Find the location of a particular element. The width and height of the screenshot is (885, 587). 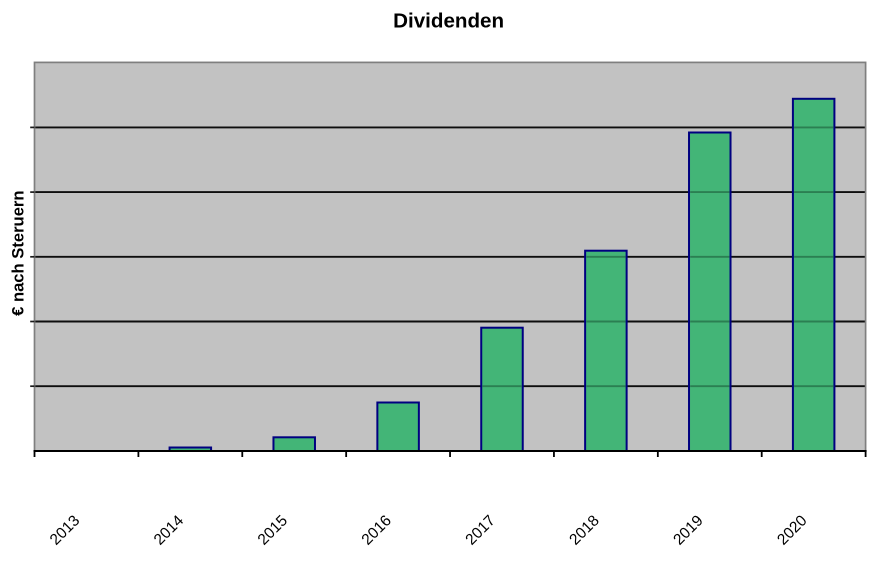

svg-text: 2013 is located at coordinates (65, 530).